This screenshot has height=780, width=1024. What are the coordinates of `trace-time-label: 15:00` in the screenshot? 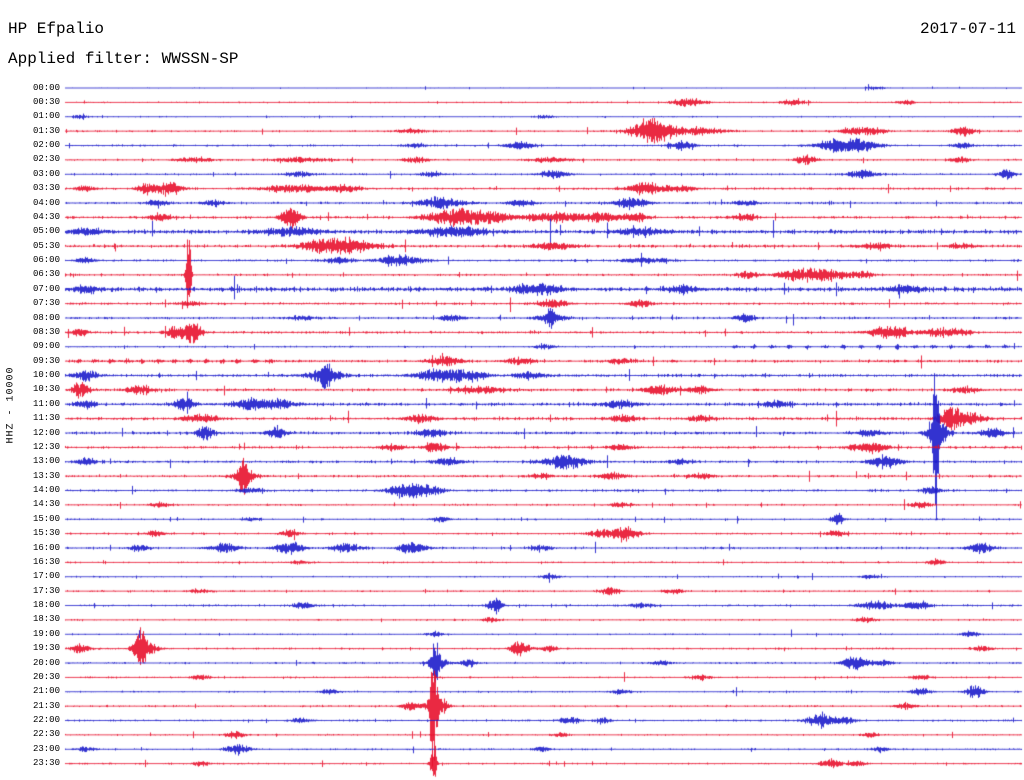 It's located at (46, 518).